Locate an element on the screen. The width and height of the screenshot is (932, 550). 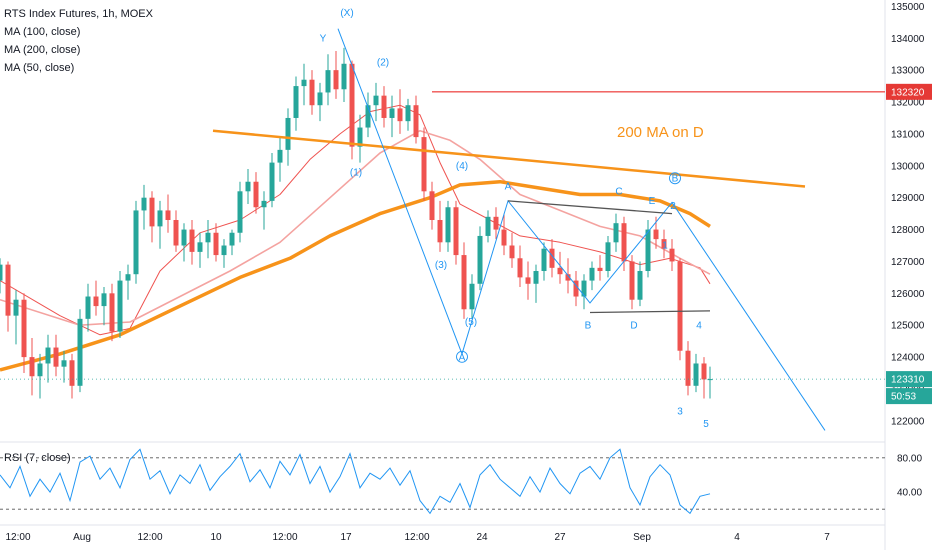
chart-title: RTS Index Futures, 1h, MOEX is located at coordinates (78, 14).